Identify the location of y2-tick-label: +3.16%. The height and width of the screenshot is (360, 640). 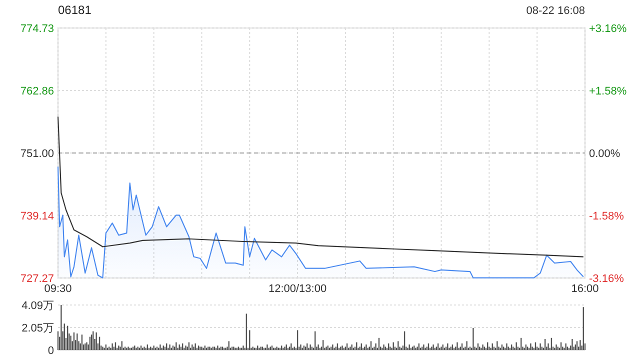
(608, 28).